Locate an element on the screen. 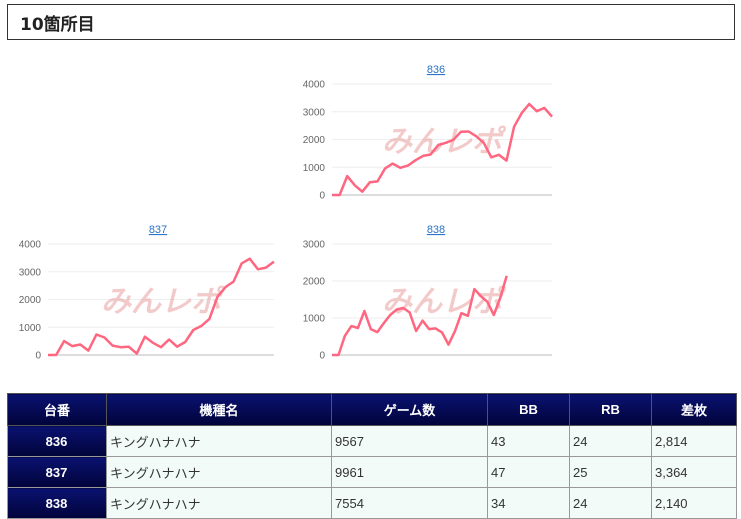 Image resolution: width=741 pixels, height=519 pixels. table-header-row: 台番 機種名 ゲーム数 BB RB 差枚 is located at coordinates (372, 409).